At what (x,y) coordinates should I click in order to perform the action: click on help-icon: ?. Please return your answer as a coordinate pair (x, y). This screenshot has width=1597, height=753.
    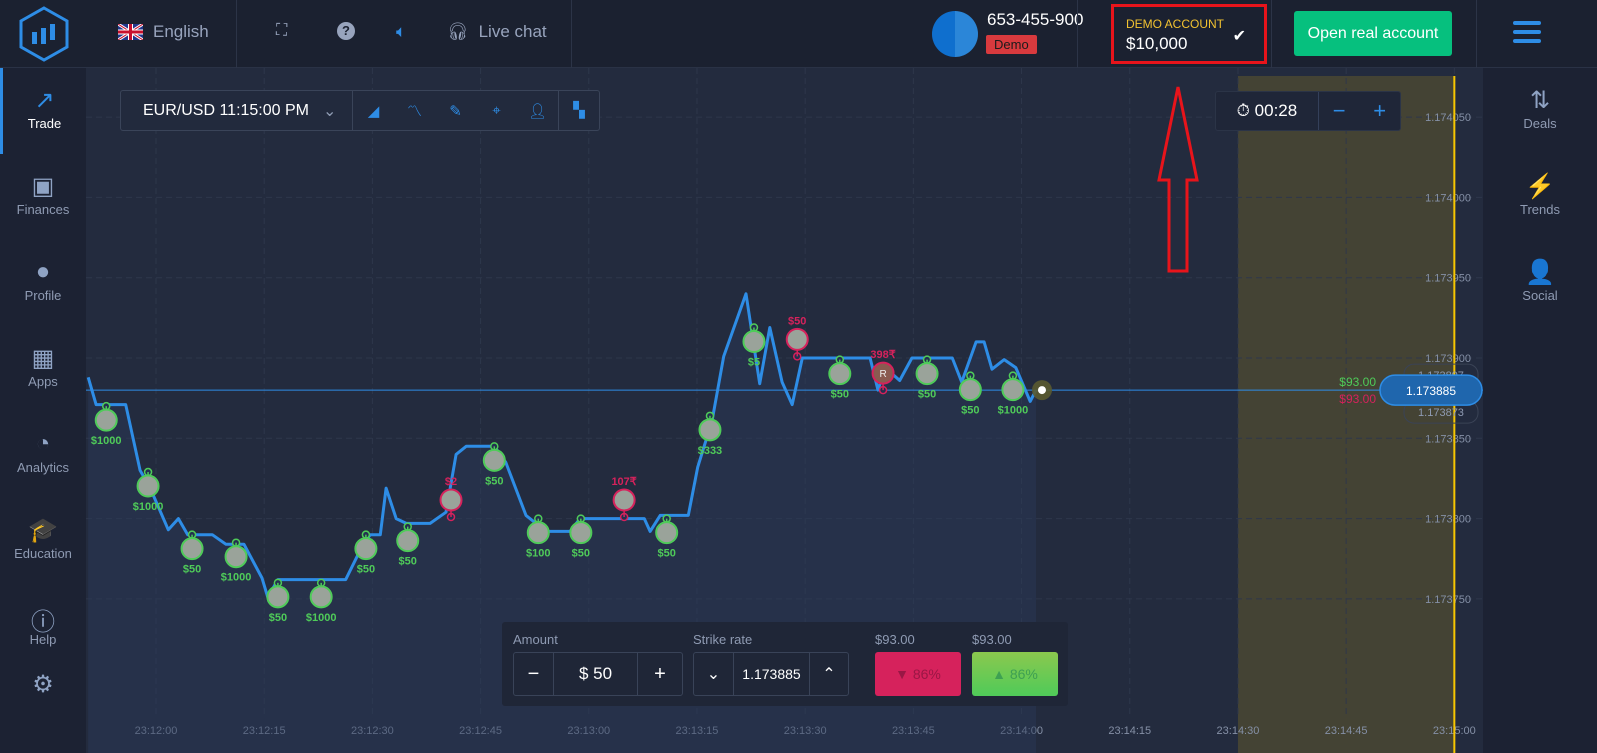
    Looking at the image, I should click on (346, 31).